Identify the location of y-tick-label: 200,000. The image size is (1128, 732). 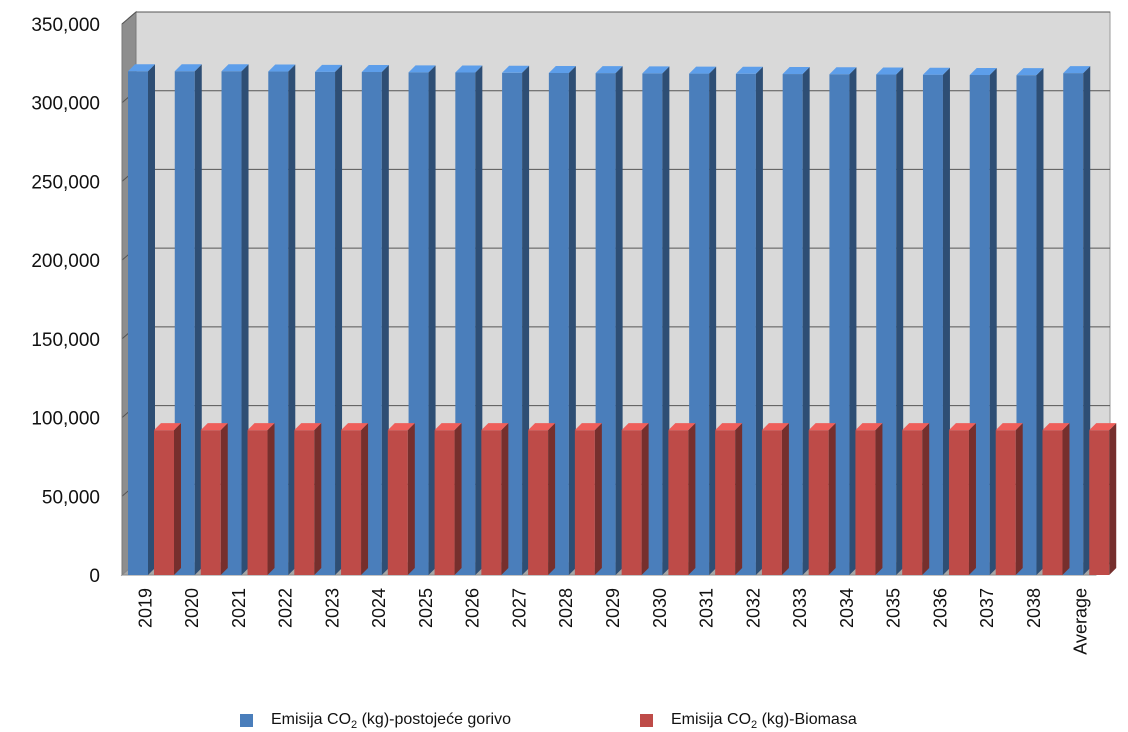
(65, 261).